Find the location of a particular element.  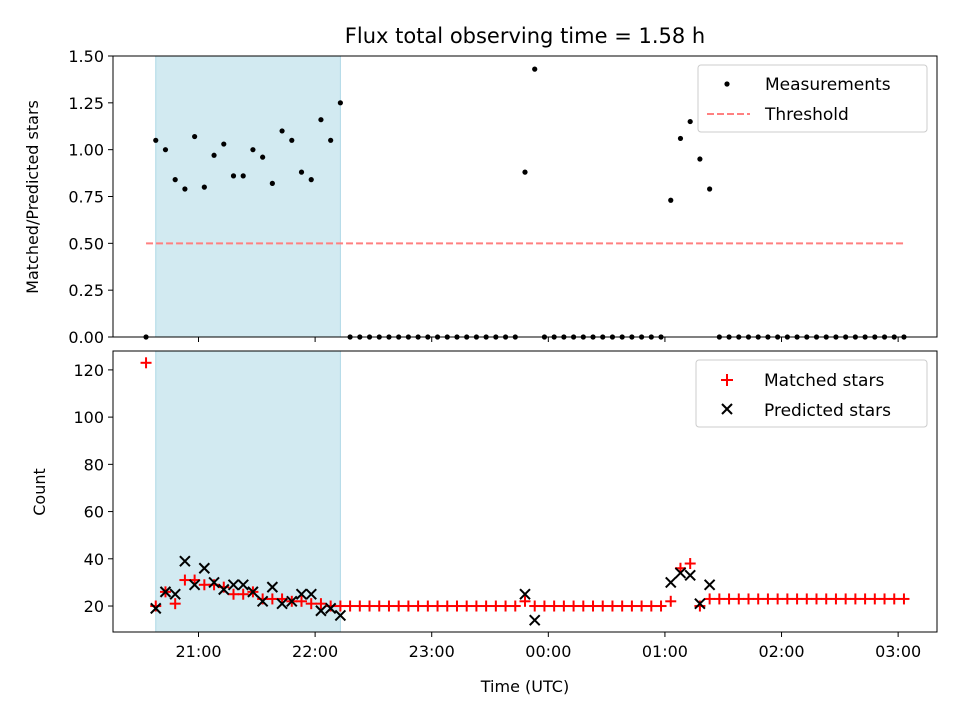

ratio-y-tick-label: 0.00 is located at coordinates (86, 337).